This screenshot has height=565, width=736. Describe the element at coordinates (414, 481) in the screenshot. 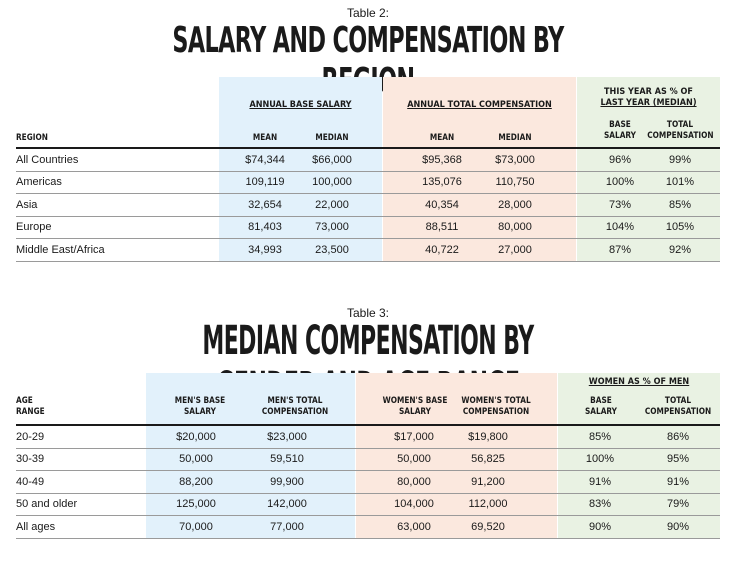

I see `women-base-cell: 80,000` at that location.